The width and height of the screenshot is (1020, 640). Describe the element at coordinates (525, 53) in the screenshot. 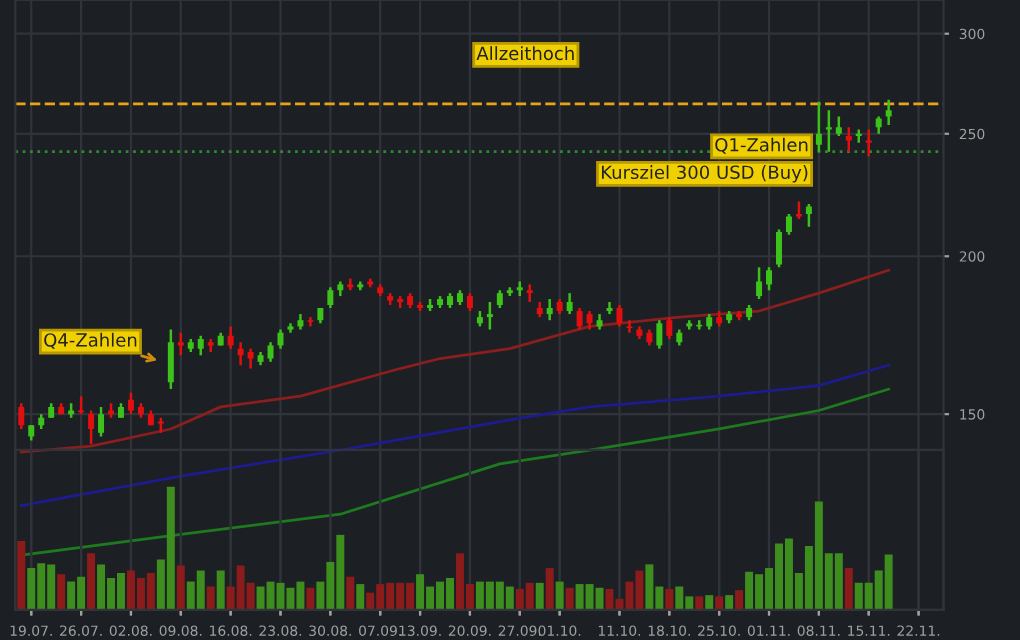

I see `ref-line-label: Allzeithoch` at that location.